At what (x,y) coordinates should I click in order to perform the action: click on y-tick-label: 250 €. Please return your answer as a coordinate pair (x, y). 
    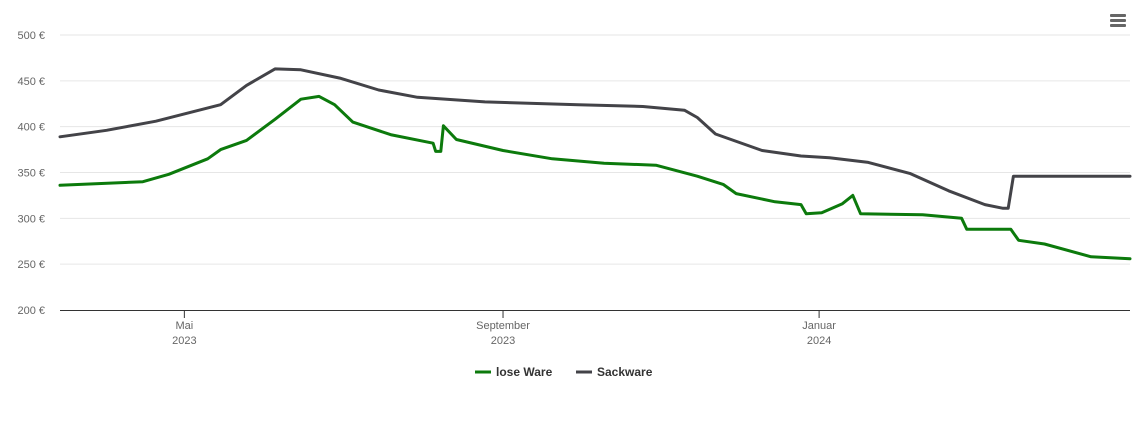
    Looking at the image, I should click on (31, 265).